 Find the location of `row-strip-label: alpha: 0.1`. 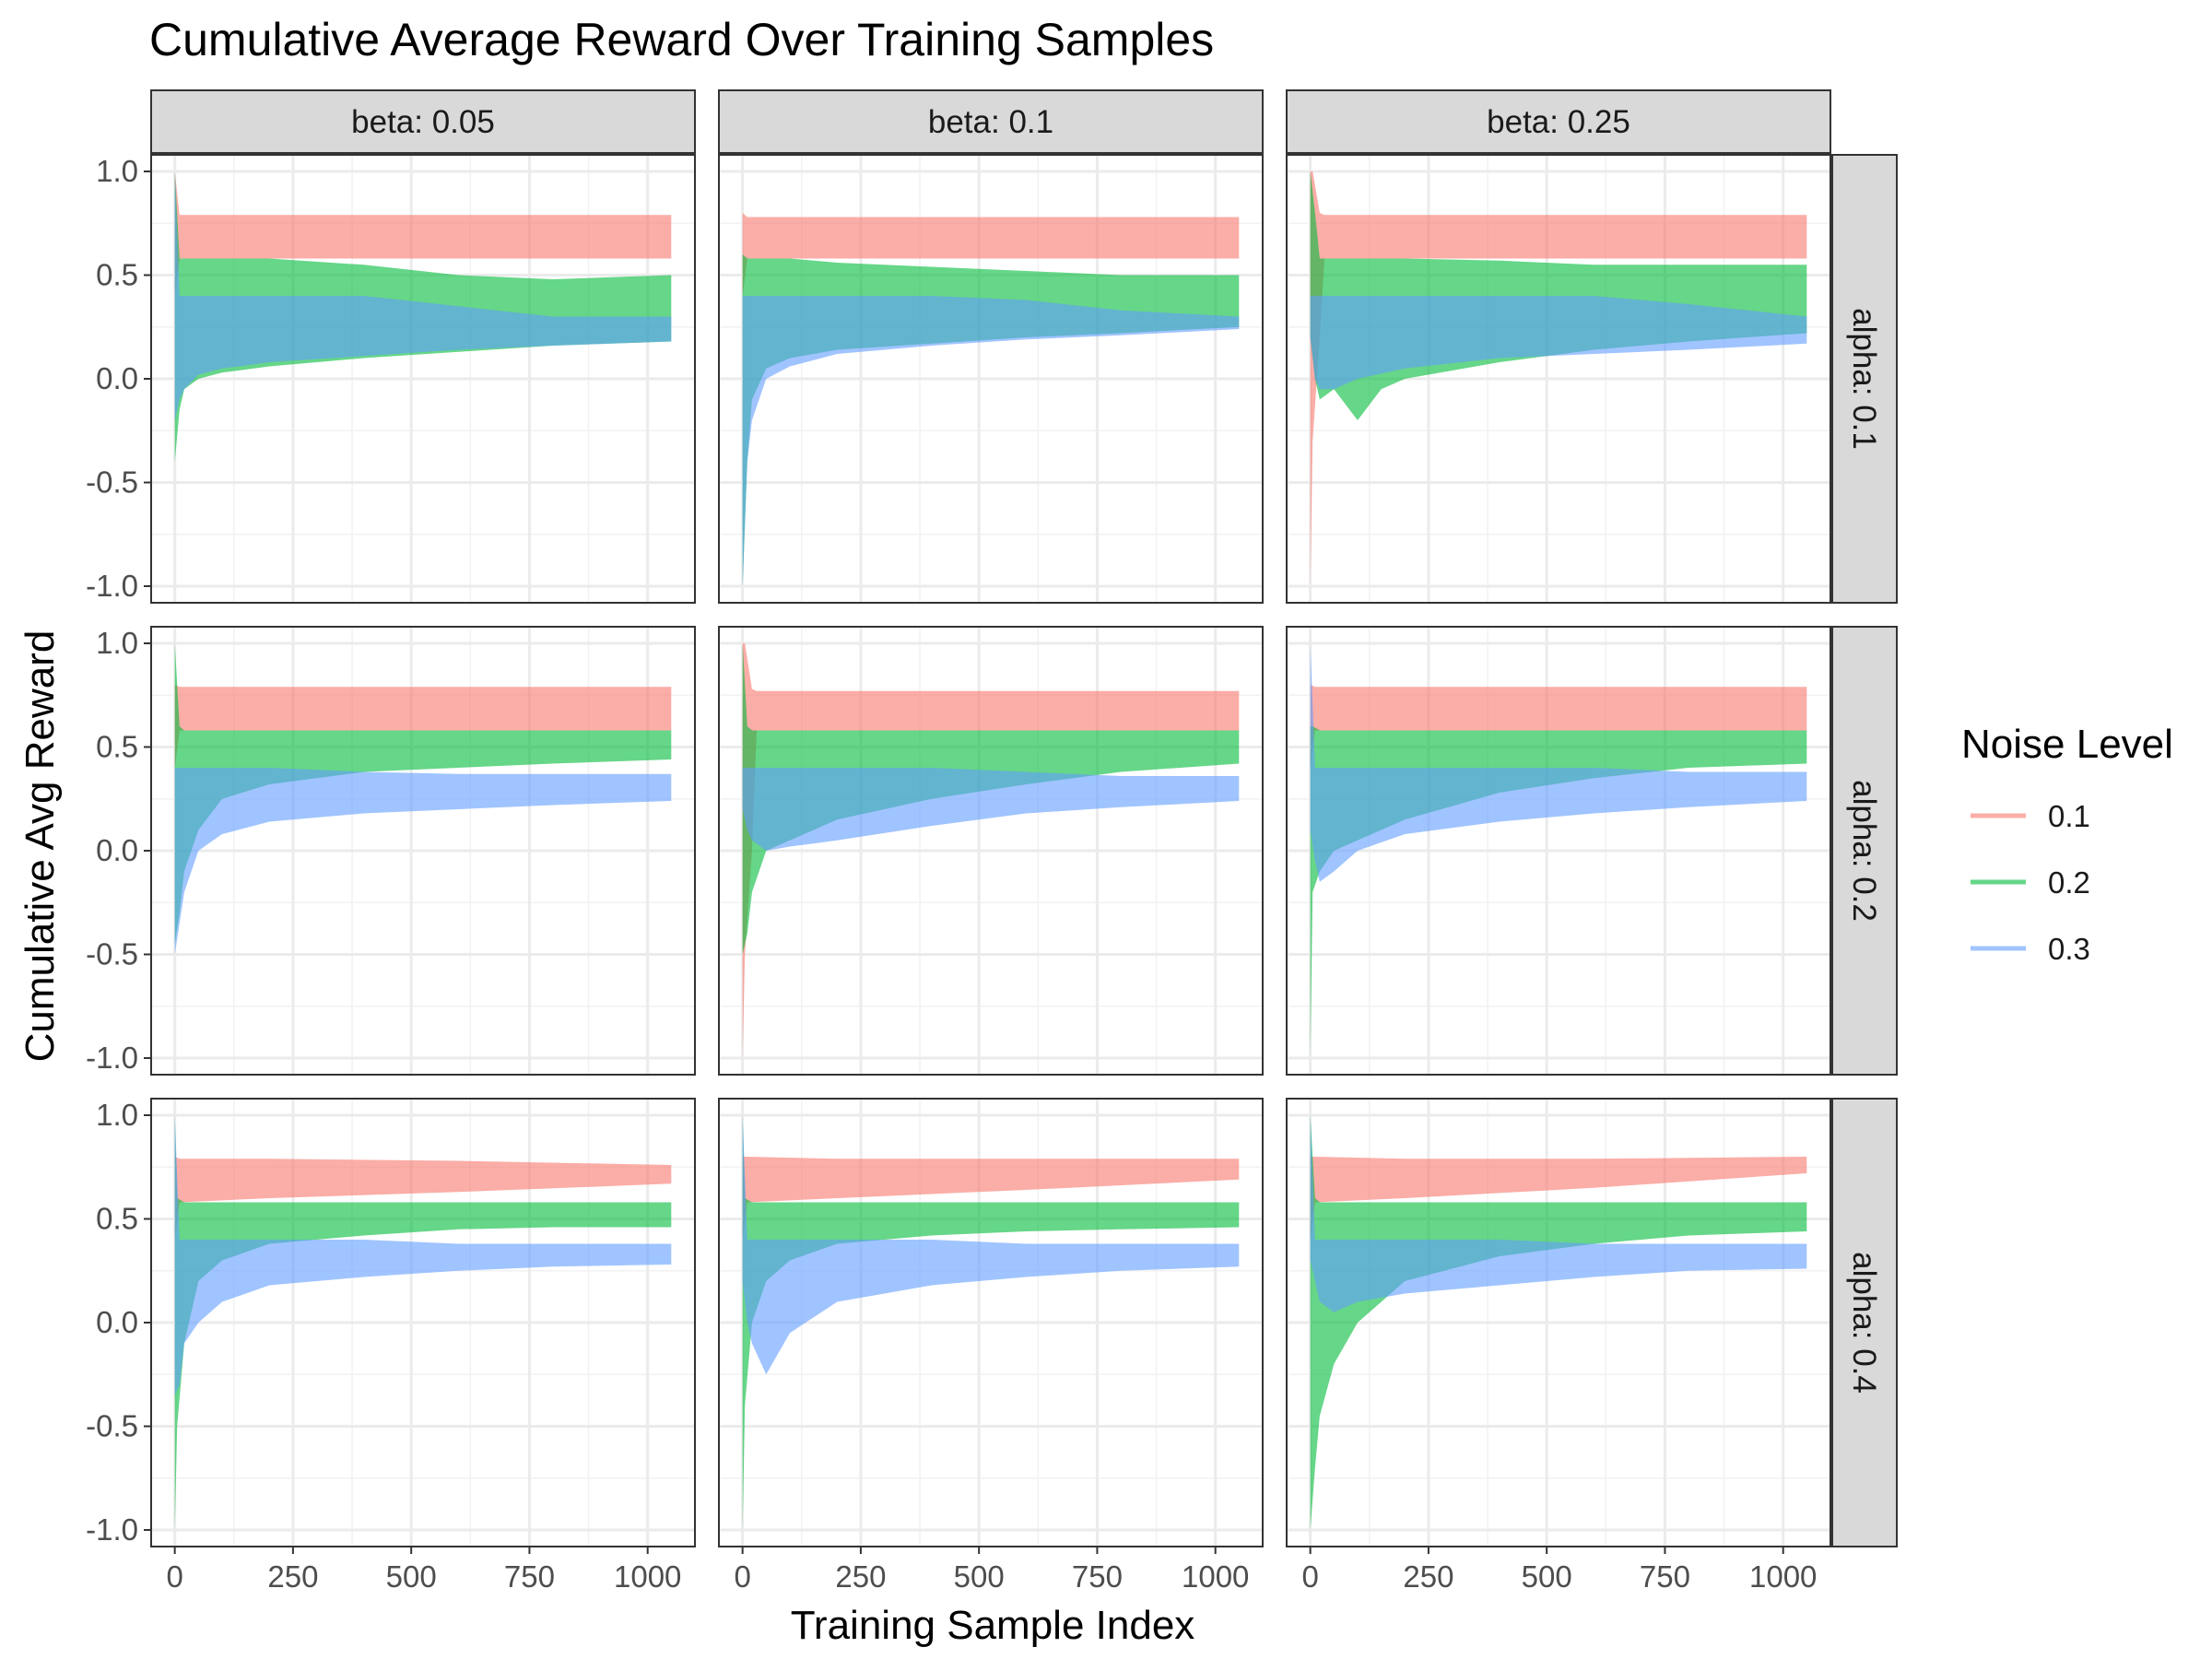

row-strip-label: alpha: 0.1 is located at coordinates (1864, 379).